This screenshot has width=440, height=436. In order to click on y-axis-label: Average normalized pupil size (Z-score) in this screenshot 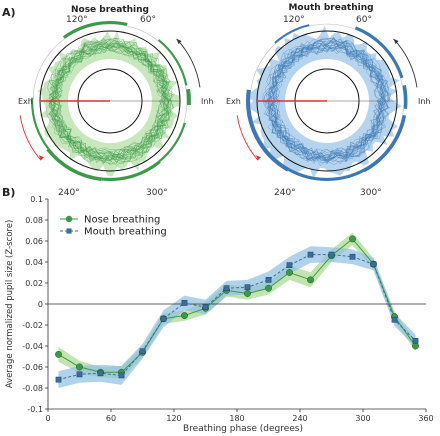, I will do `click(10, 304)`.